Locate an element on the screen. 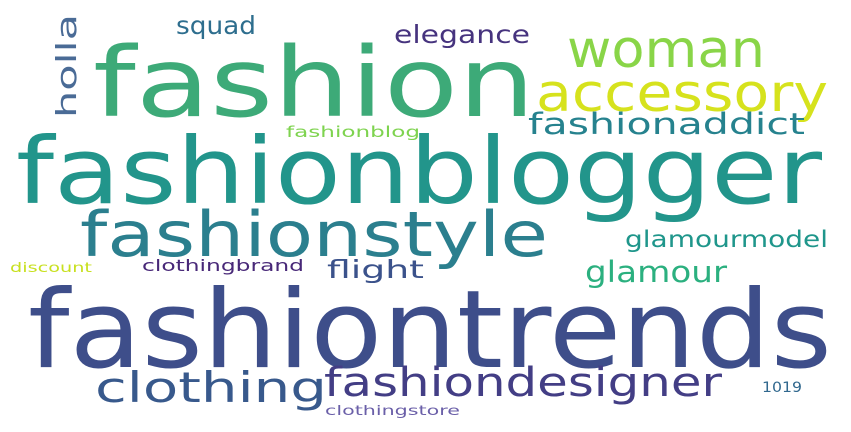 This screenshot has height=432, width=851. word-fashionblog: fashionblog is located at coordinates (353, 132).